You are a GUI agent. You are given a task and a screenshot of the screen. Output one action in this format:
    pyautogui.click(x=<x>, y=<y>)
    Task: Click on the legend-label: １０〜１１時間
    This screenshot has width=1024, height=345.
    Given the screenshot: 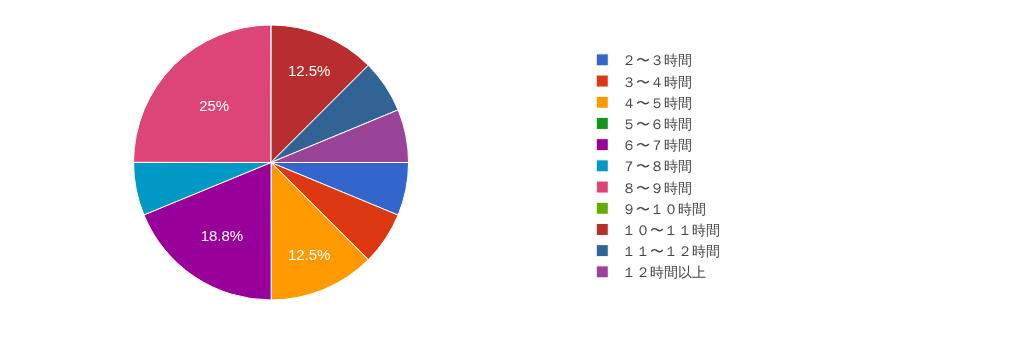 What is the action you would take?
    pyautogui.click(x=671, y=229)
    